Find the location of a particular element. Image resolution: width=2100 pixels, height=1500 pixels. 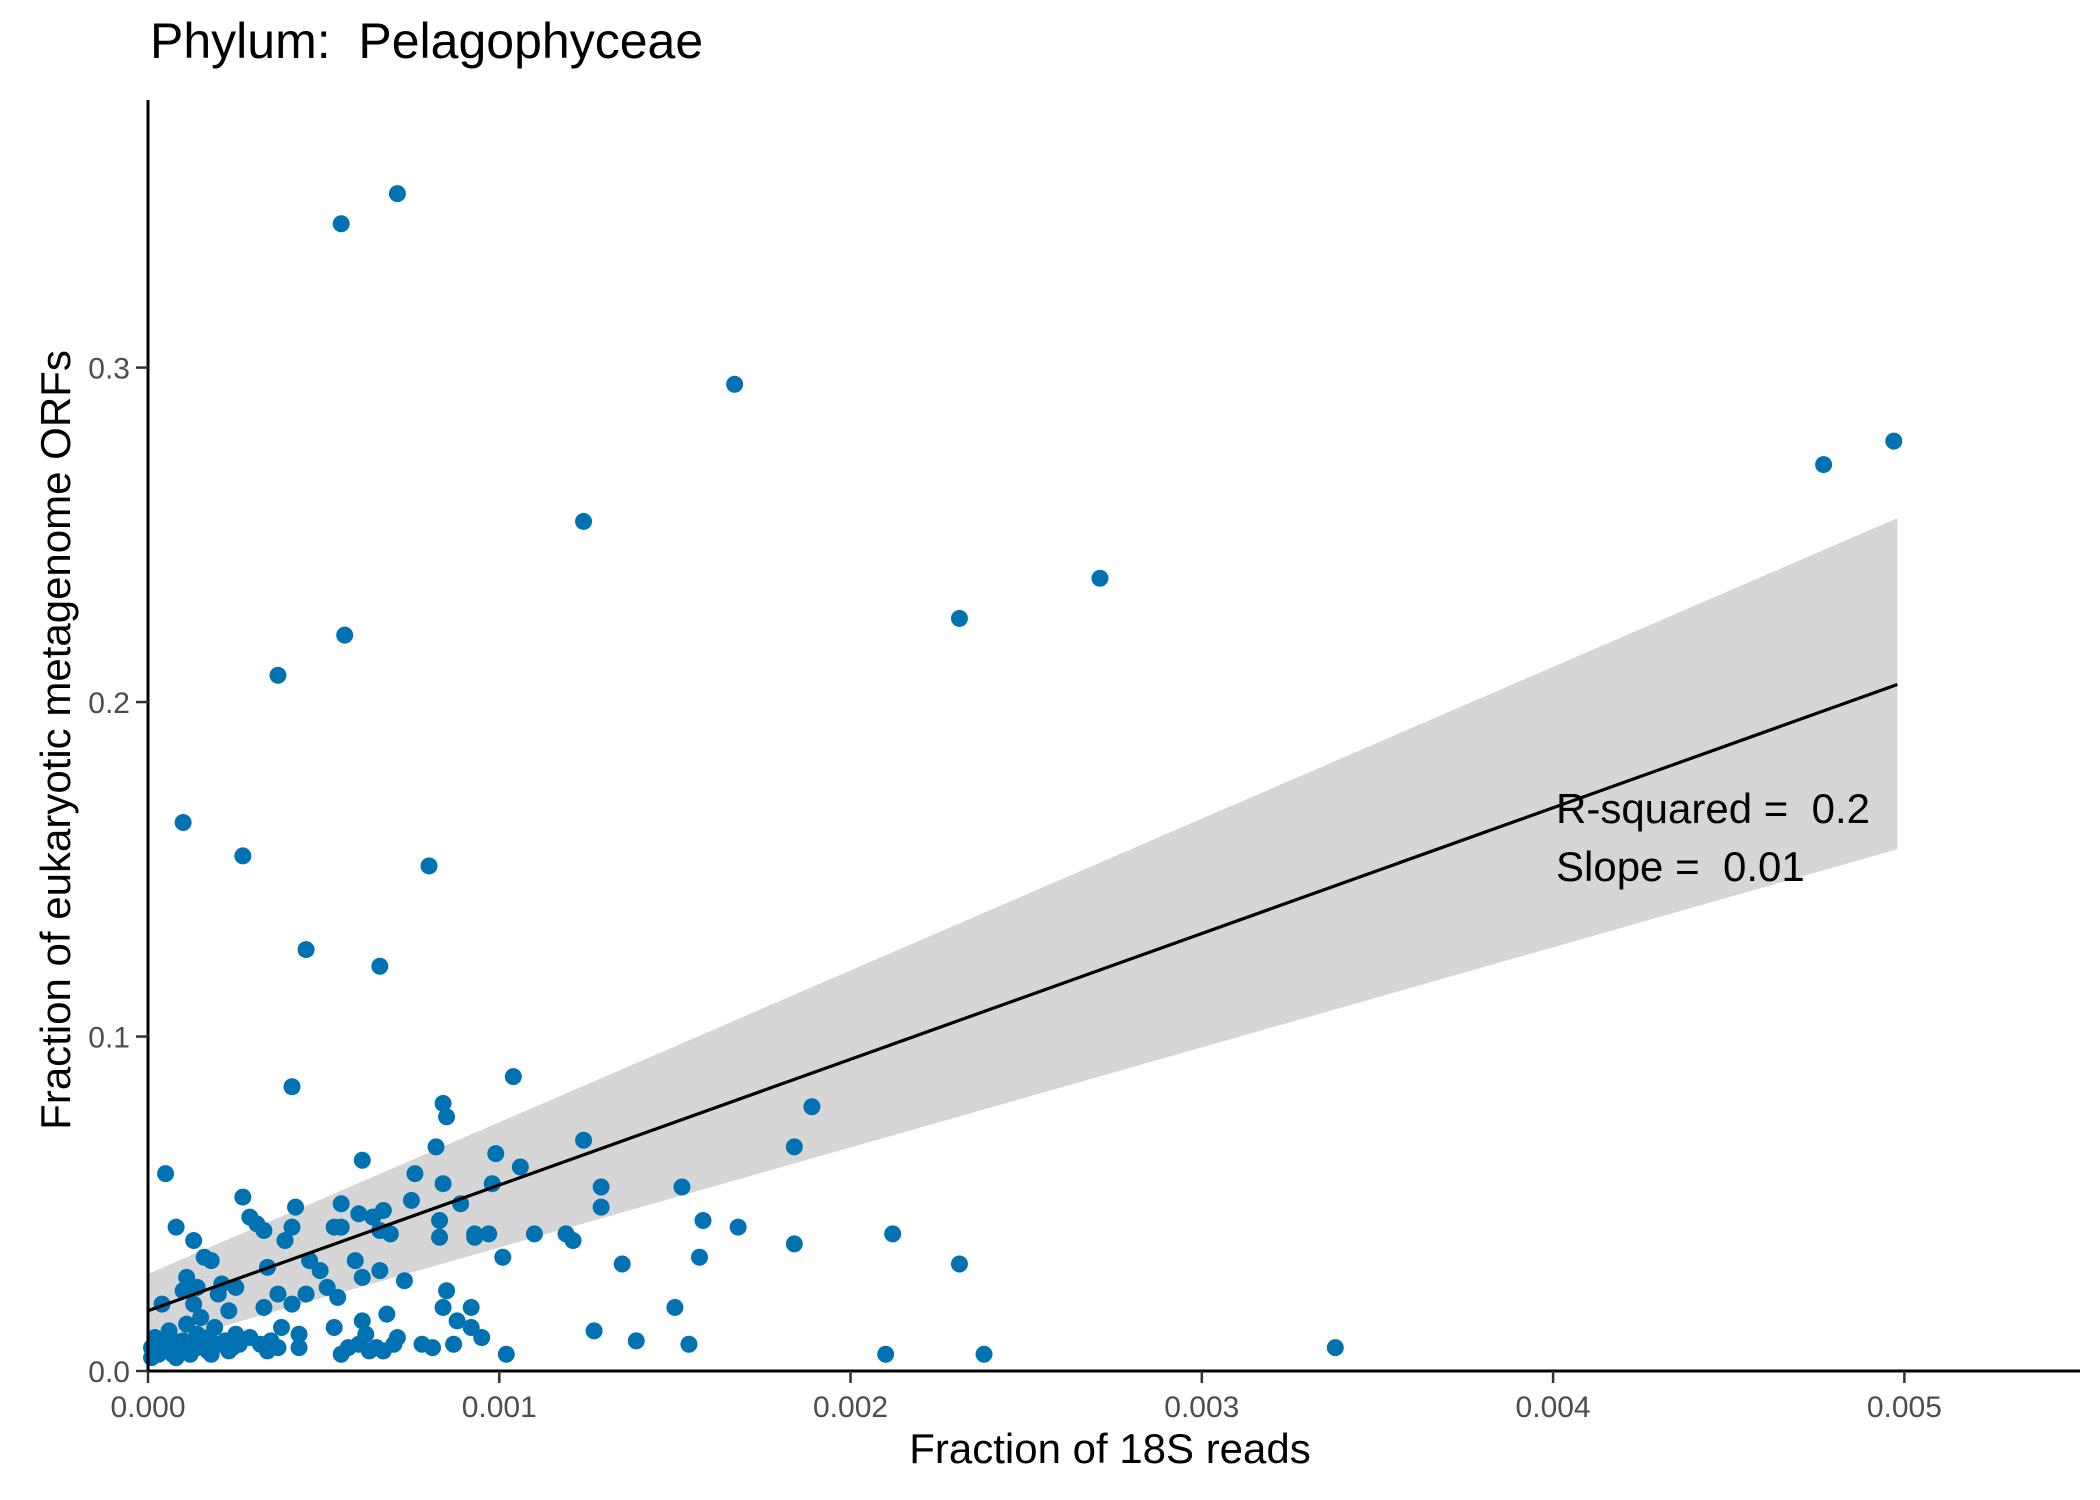

y-tick-label: 0.0 is located at coordinates (109, 1372).